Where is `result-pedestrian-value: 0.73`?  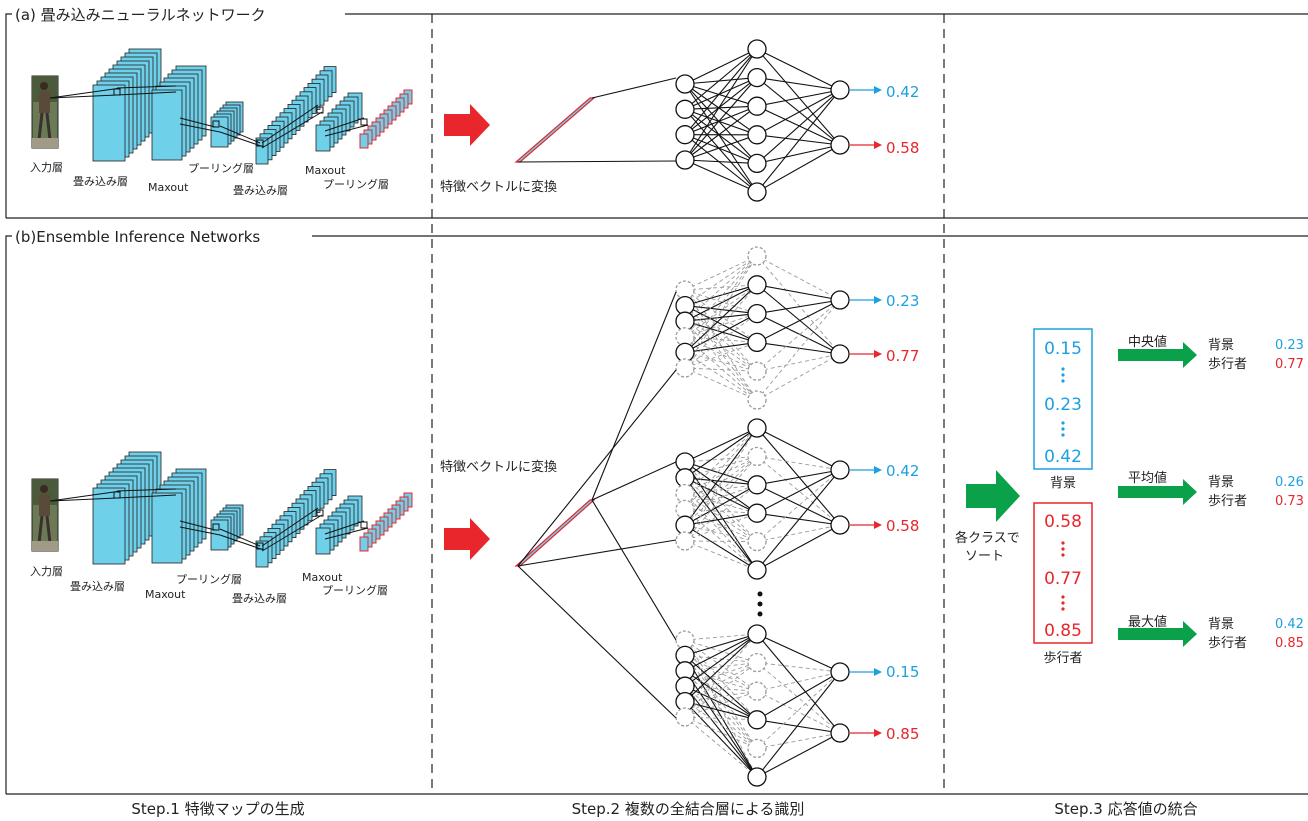 result-pedestrian-value: 0.73 is located at coordinates (1289, 501).